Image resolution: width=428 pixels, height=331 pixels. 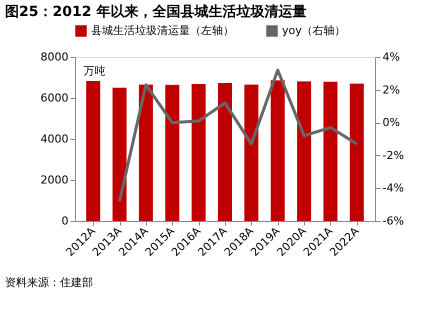 I want to click on y-tick-label: 4000, so click(x=54, y=139).